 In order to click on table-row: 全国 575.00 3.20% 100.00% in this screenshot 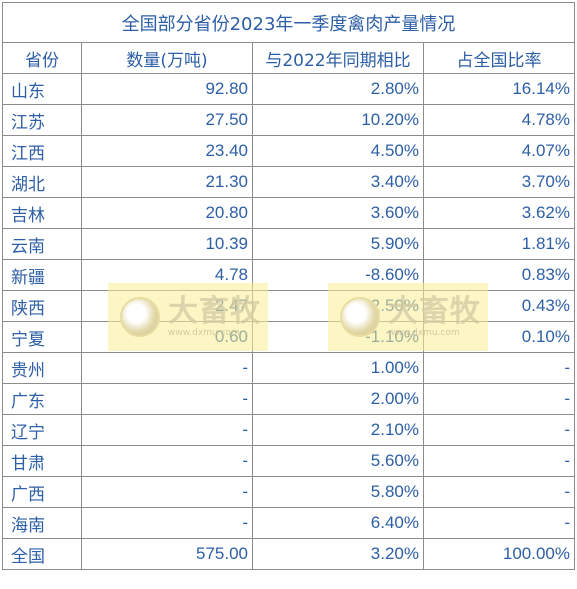, I will do `click(288, 554)`.